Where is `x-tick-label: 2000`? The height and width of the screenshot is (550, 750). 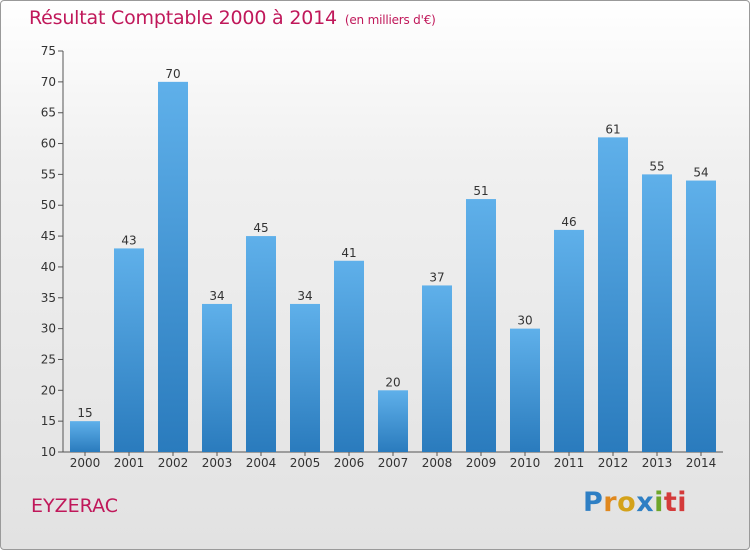 x-tick-label: 2000 is located at coordinates (85, 463).